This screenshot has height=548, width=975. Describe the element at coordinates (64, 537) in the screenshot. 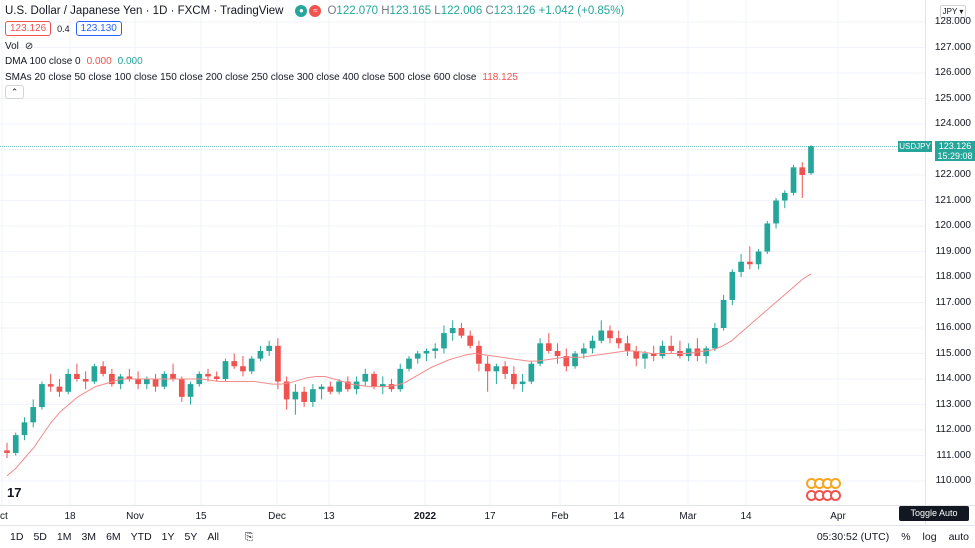

I see `timeframe-1m-button: 1M` at that location.